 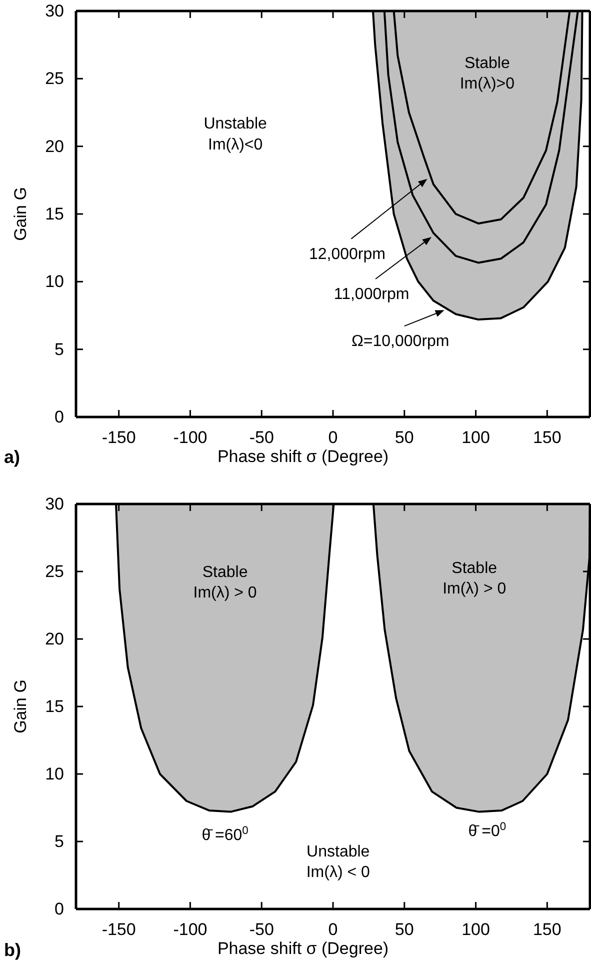 I want to click on text: a), so click(x=12, y=457).